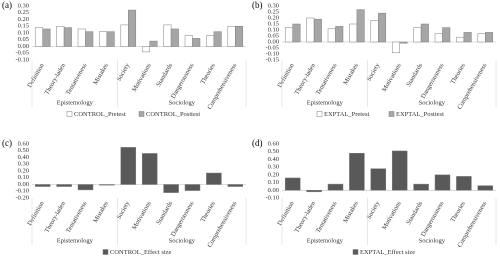 The height and width of the screenshot is (275, 500). Describe the element at coordinates (286, 75) in the screenshot. I see `x-tick-label: Definition` at that location.